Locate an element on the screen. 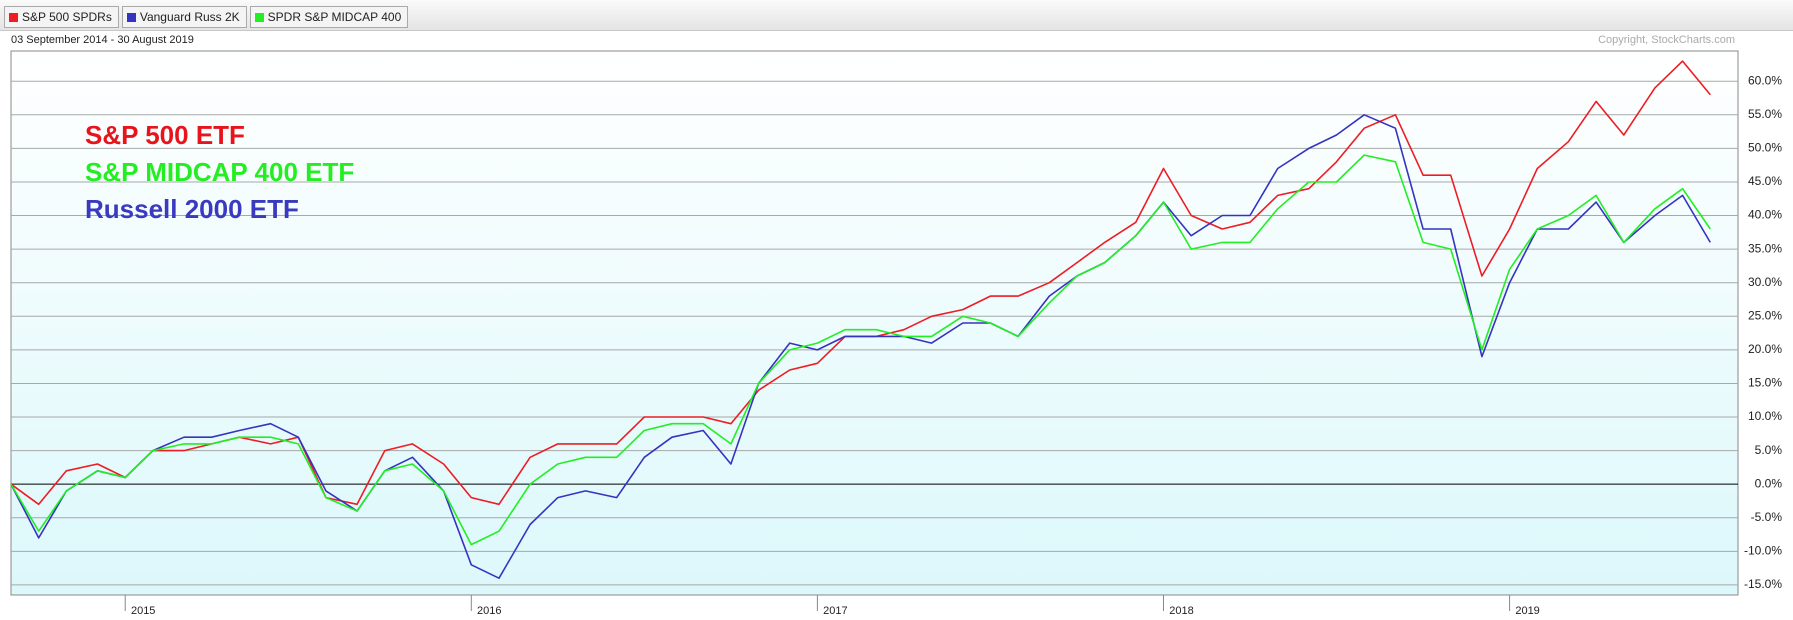  y-tick-label: 30.0% is located at coordinates (1765, 282).